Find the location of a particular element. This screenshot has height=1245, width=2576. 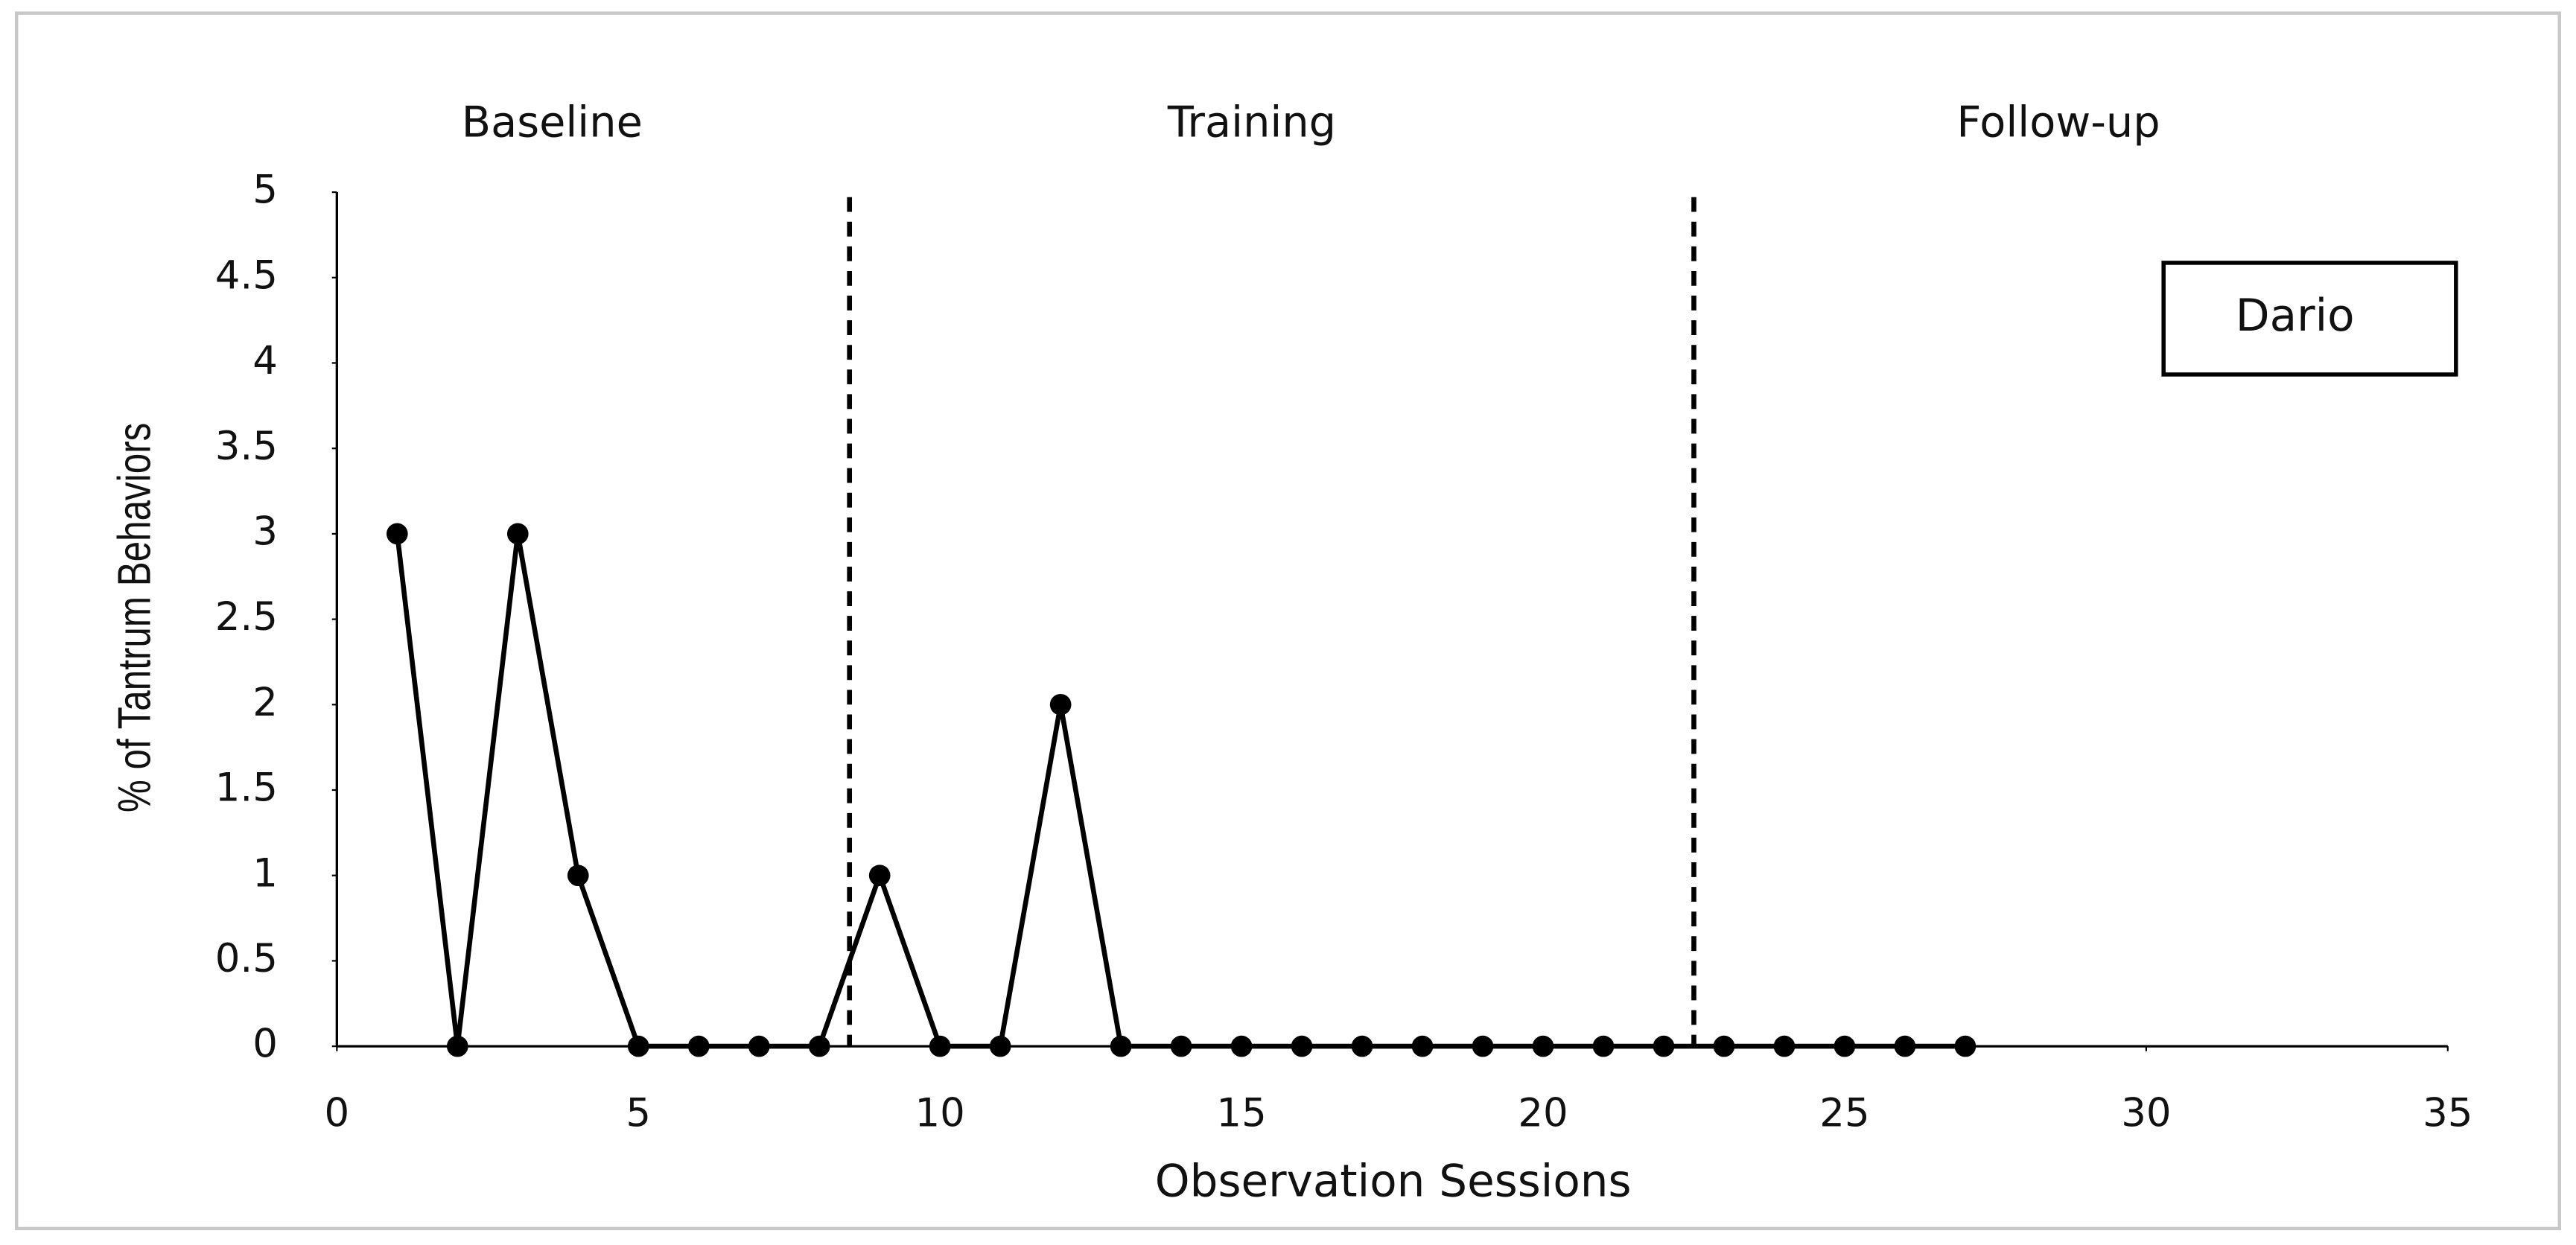

y-tick-label: 4.5 is located at coordinates (246, 275).